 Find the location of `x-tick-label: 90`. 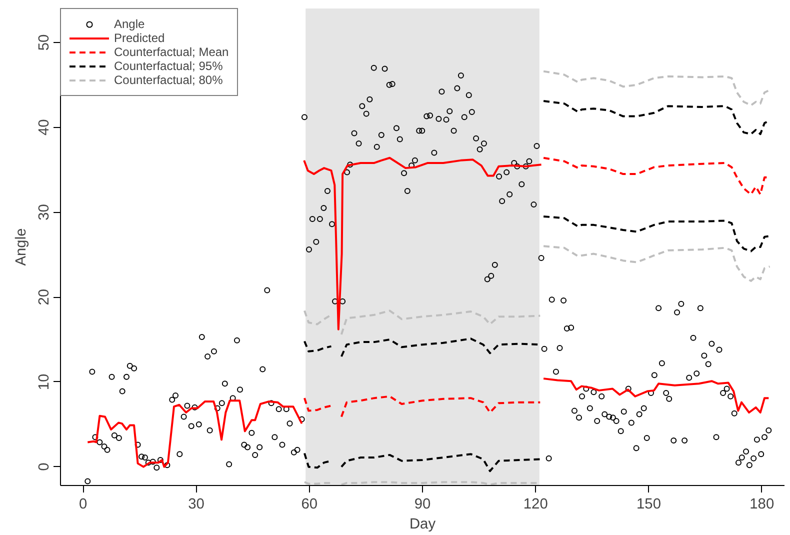

x-tick-label: 90 is located at coordinates (422, 504).